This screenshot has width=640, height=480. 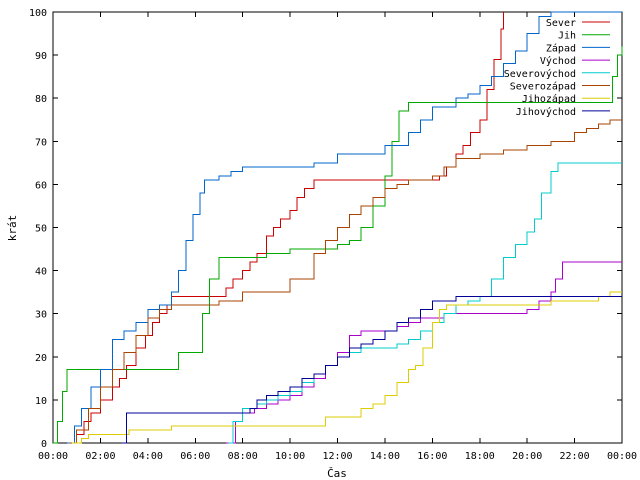 I want to click on legend-label: Jihovýchod, so click(x=546, y=112).